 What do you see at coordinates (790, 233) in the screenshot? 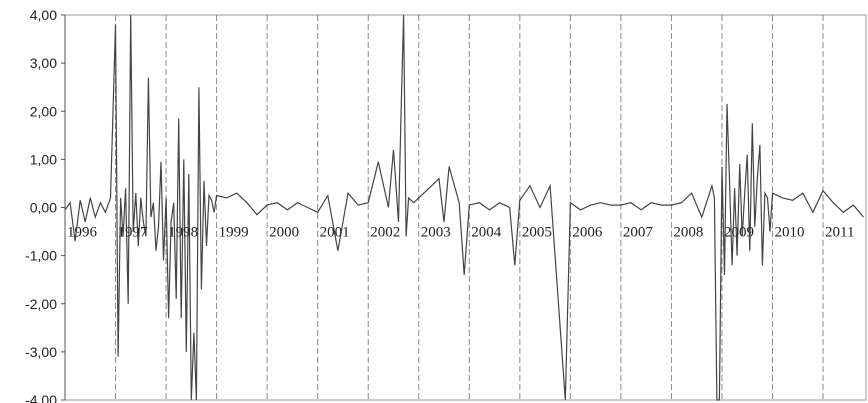
I see `year-label: 2010` at bounding box center [790, 233].